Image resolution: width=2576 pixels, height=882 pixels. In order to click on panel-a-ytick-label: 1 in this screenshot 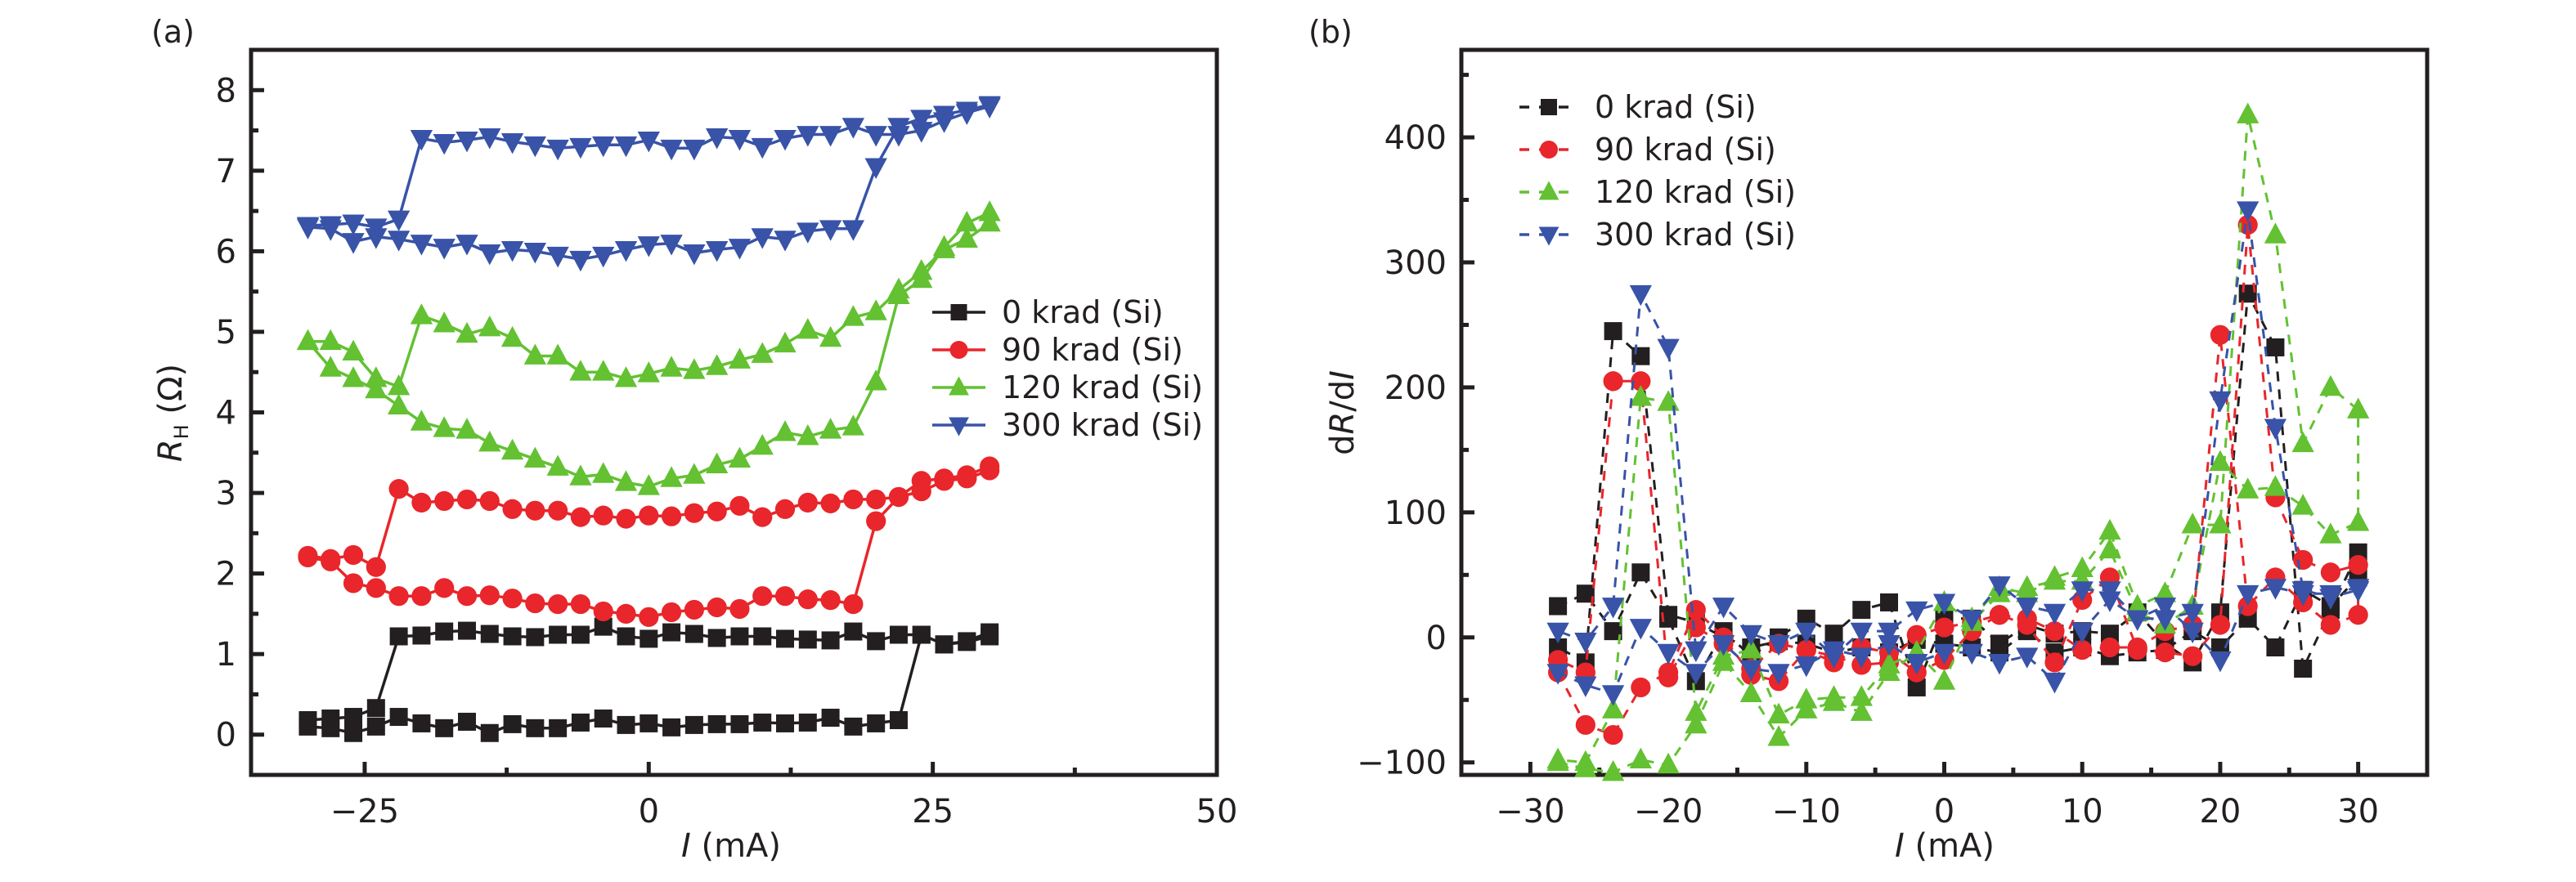, I will do `click(226, 655)`.